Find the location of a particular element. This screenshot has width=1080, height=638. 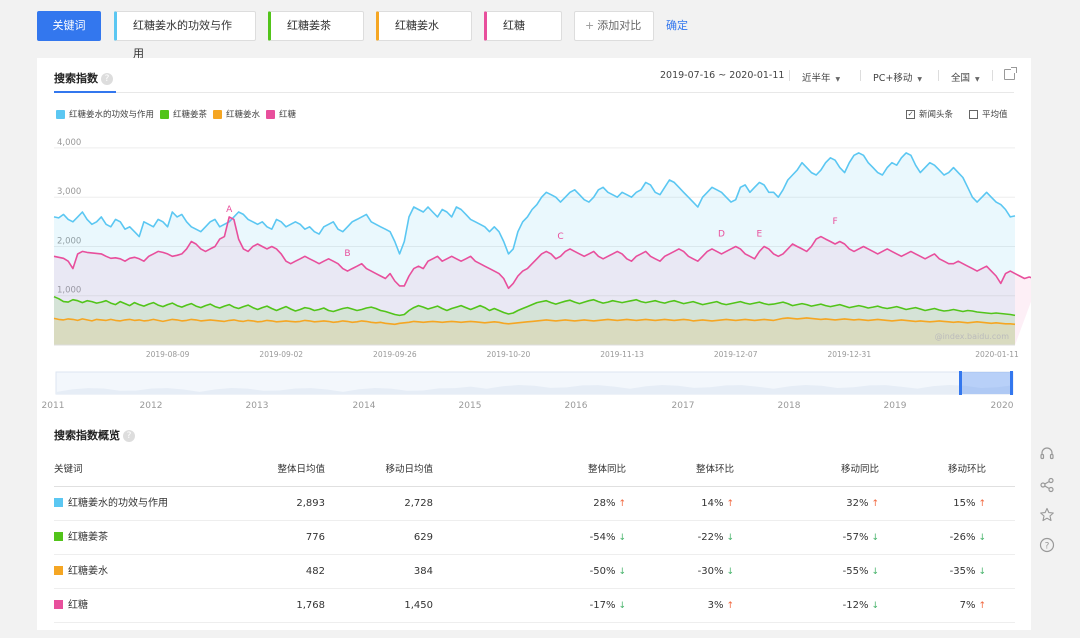

row-mobile-avg: 1,450 is located at coordinates (418, 605).